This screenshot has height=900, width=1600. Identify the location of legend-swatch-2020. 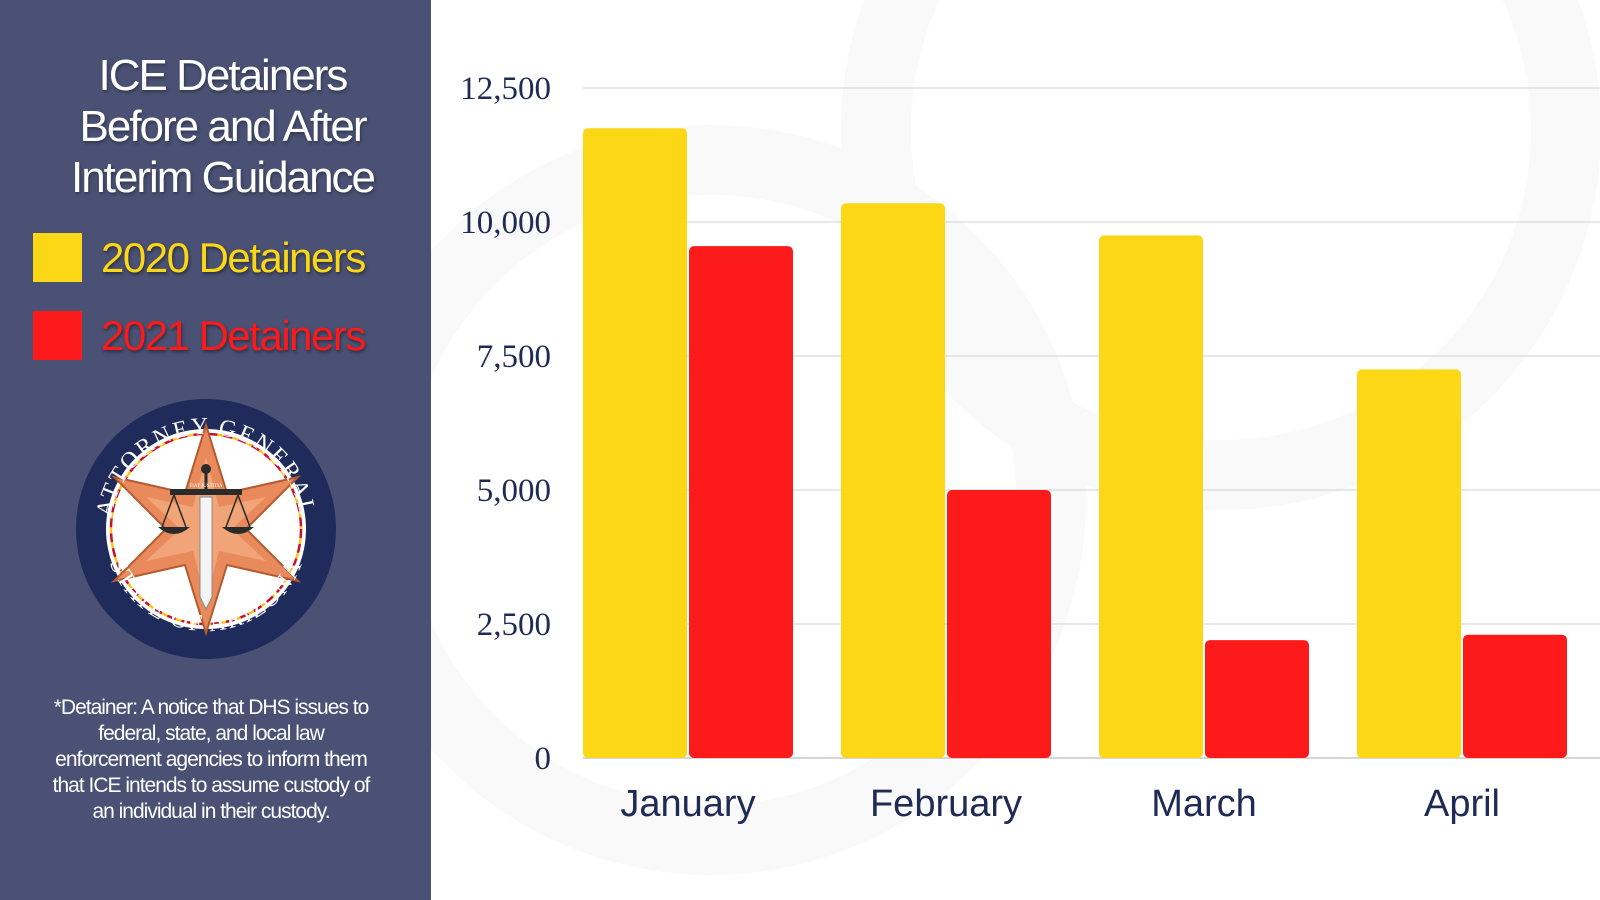
(57, 257).